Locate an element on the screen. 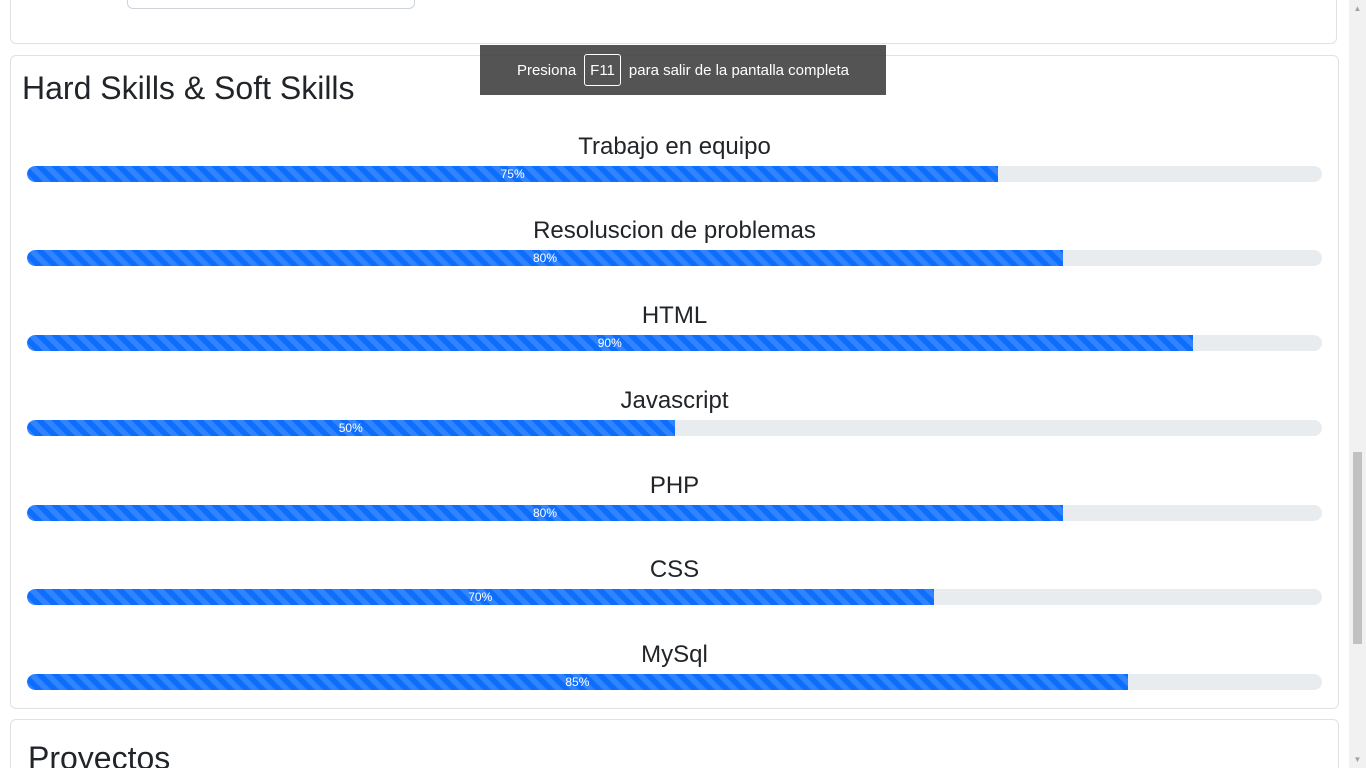 The image size is (1366, 768). skill-progress-bar: 85% is located at coordinates (577, 682).